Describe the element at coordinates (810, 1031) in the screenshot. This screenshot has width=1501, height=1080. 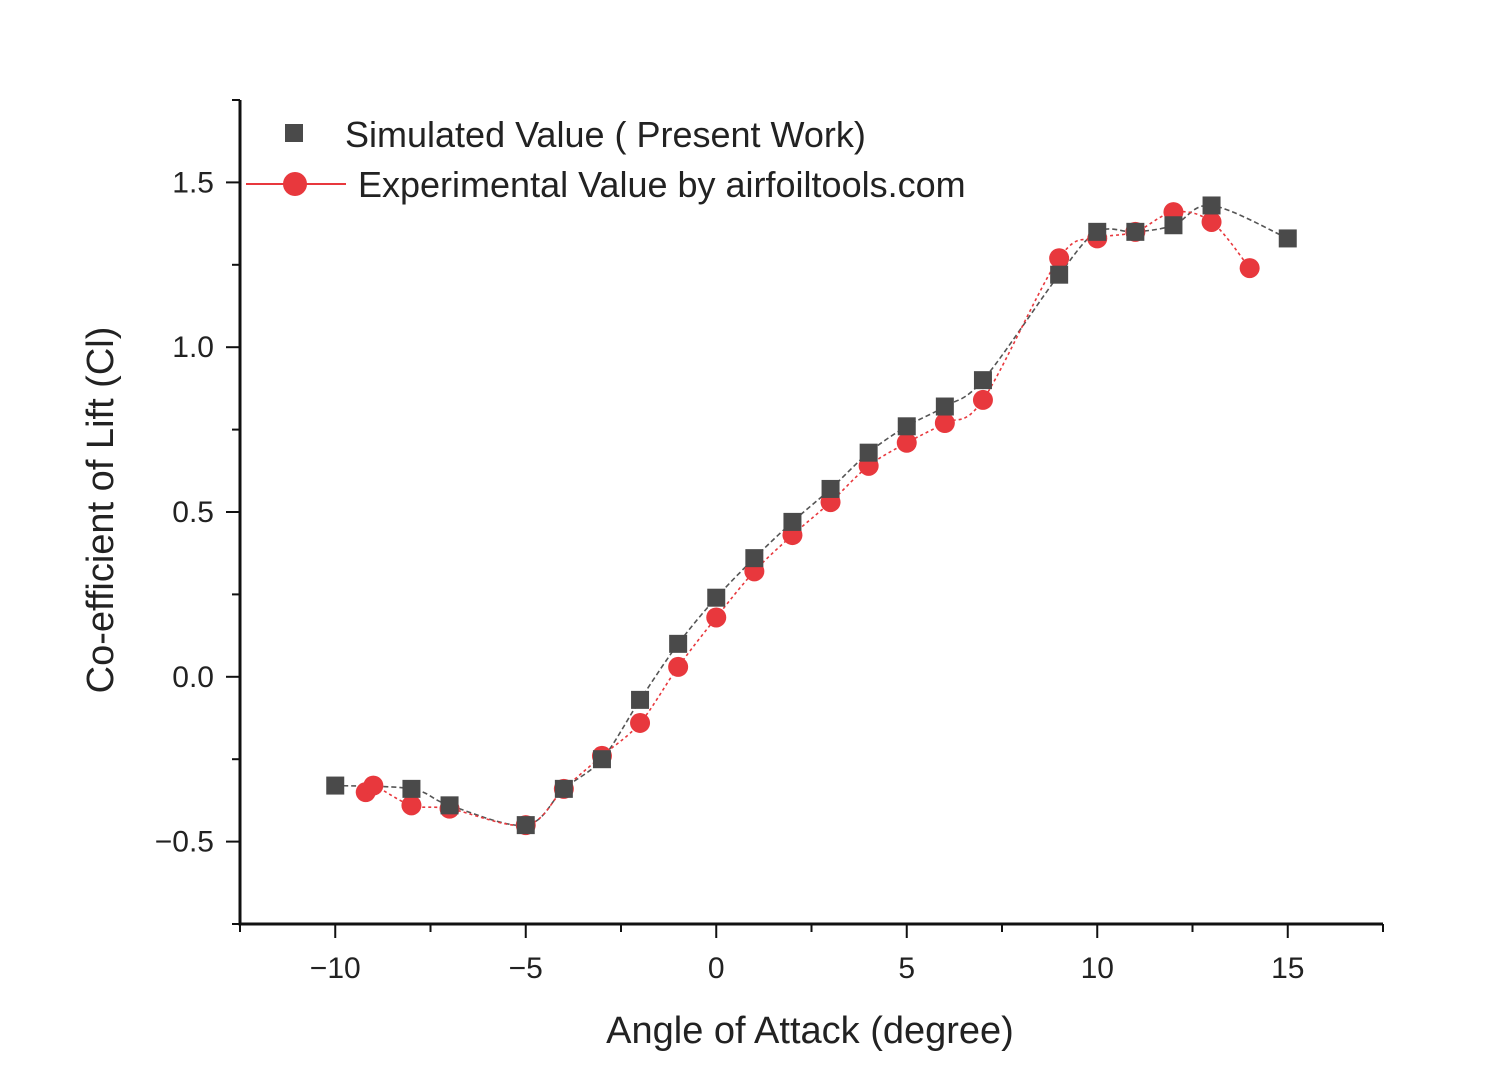
I see `x-axis-title: Angle of Attack (degree)` at that location.